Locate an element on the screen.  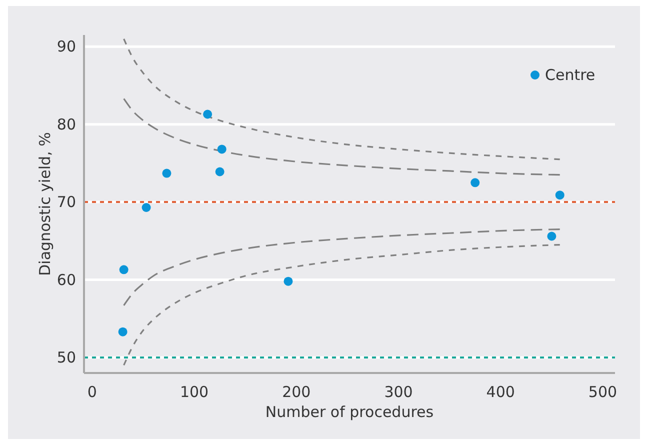
y-tick-label: 70 is located at coordinates (66, 202).